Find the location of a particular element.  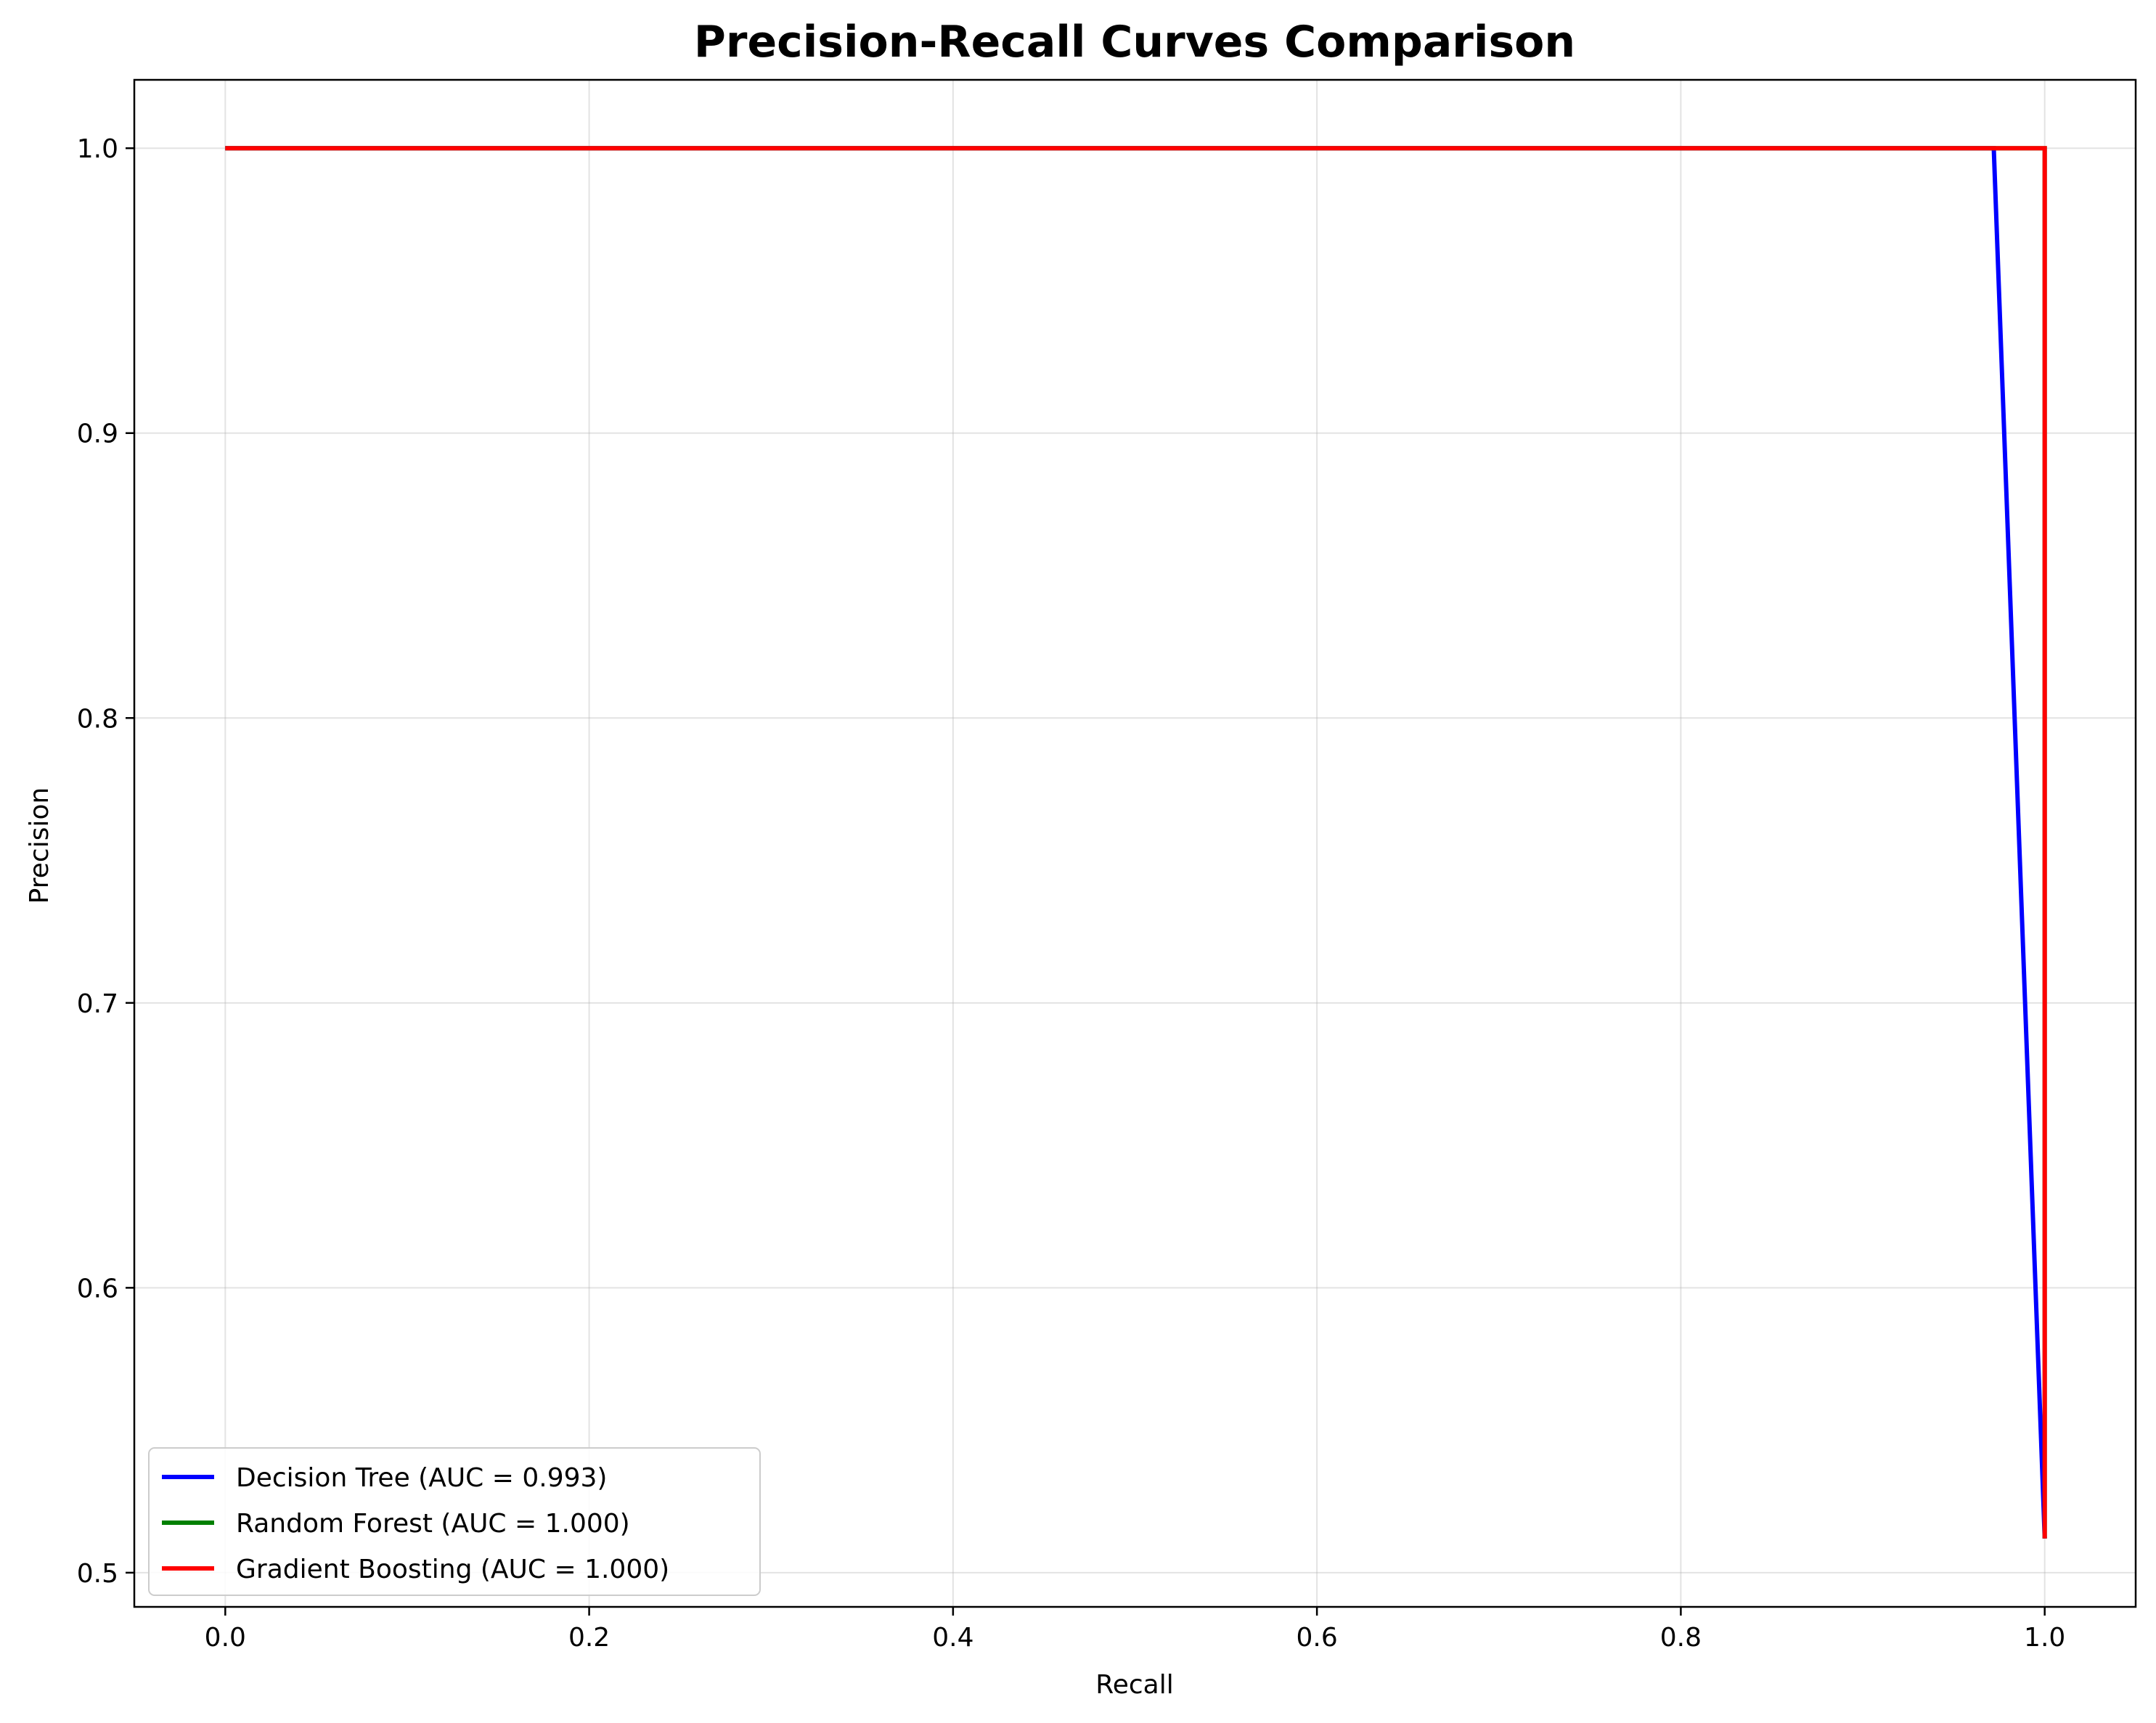

x-tick-label: 0.8 is located at coordinates (1681, 1638).